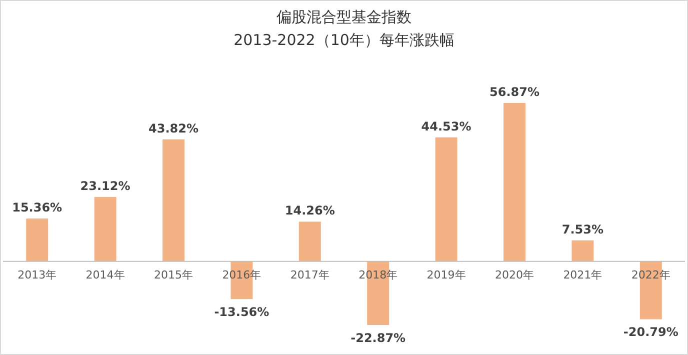 The height and width of the screenshot is (355, 688). What do you see at coordinates (515, 92) in the screenshot?
I see `data-label: 56.87%` at bounding box center [515, 92].